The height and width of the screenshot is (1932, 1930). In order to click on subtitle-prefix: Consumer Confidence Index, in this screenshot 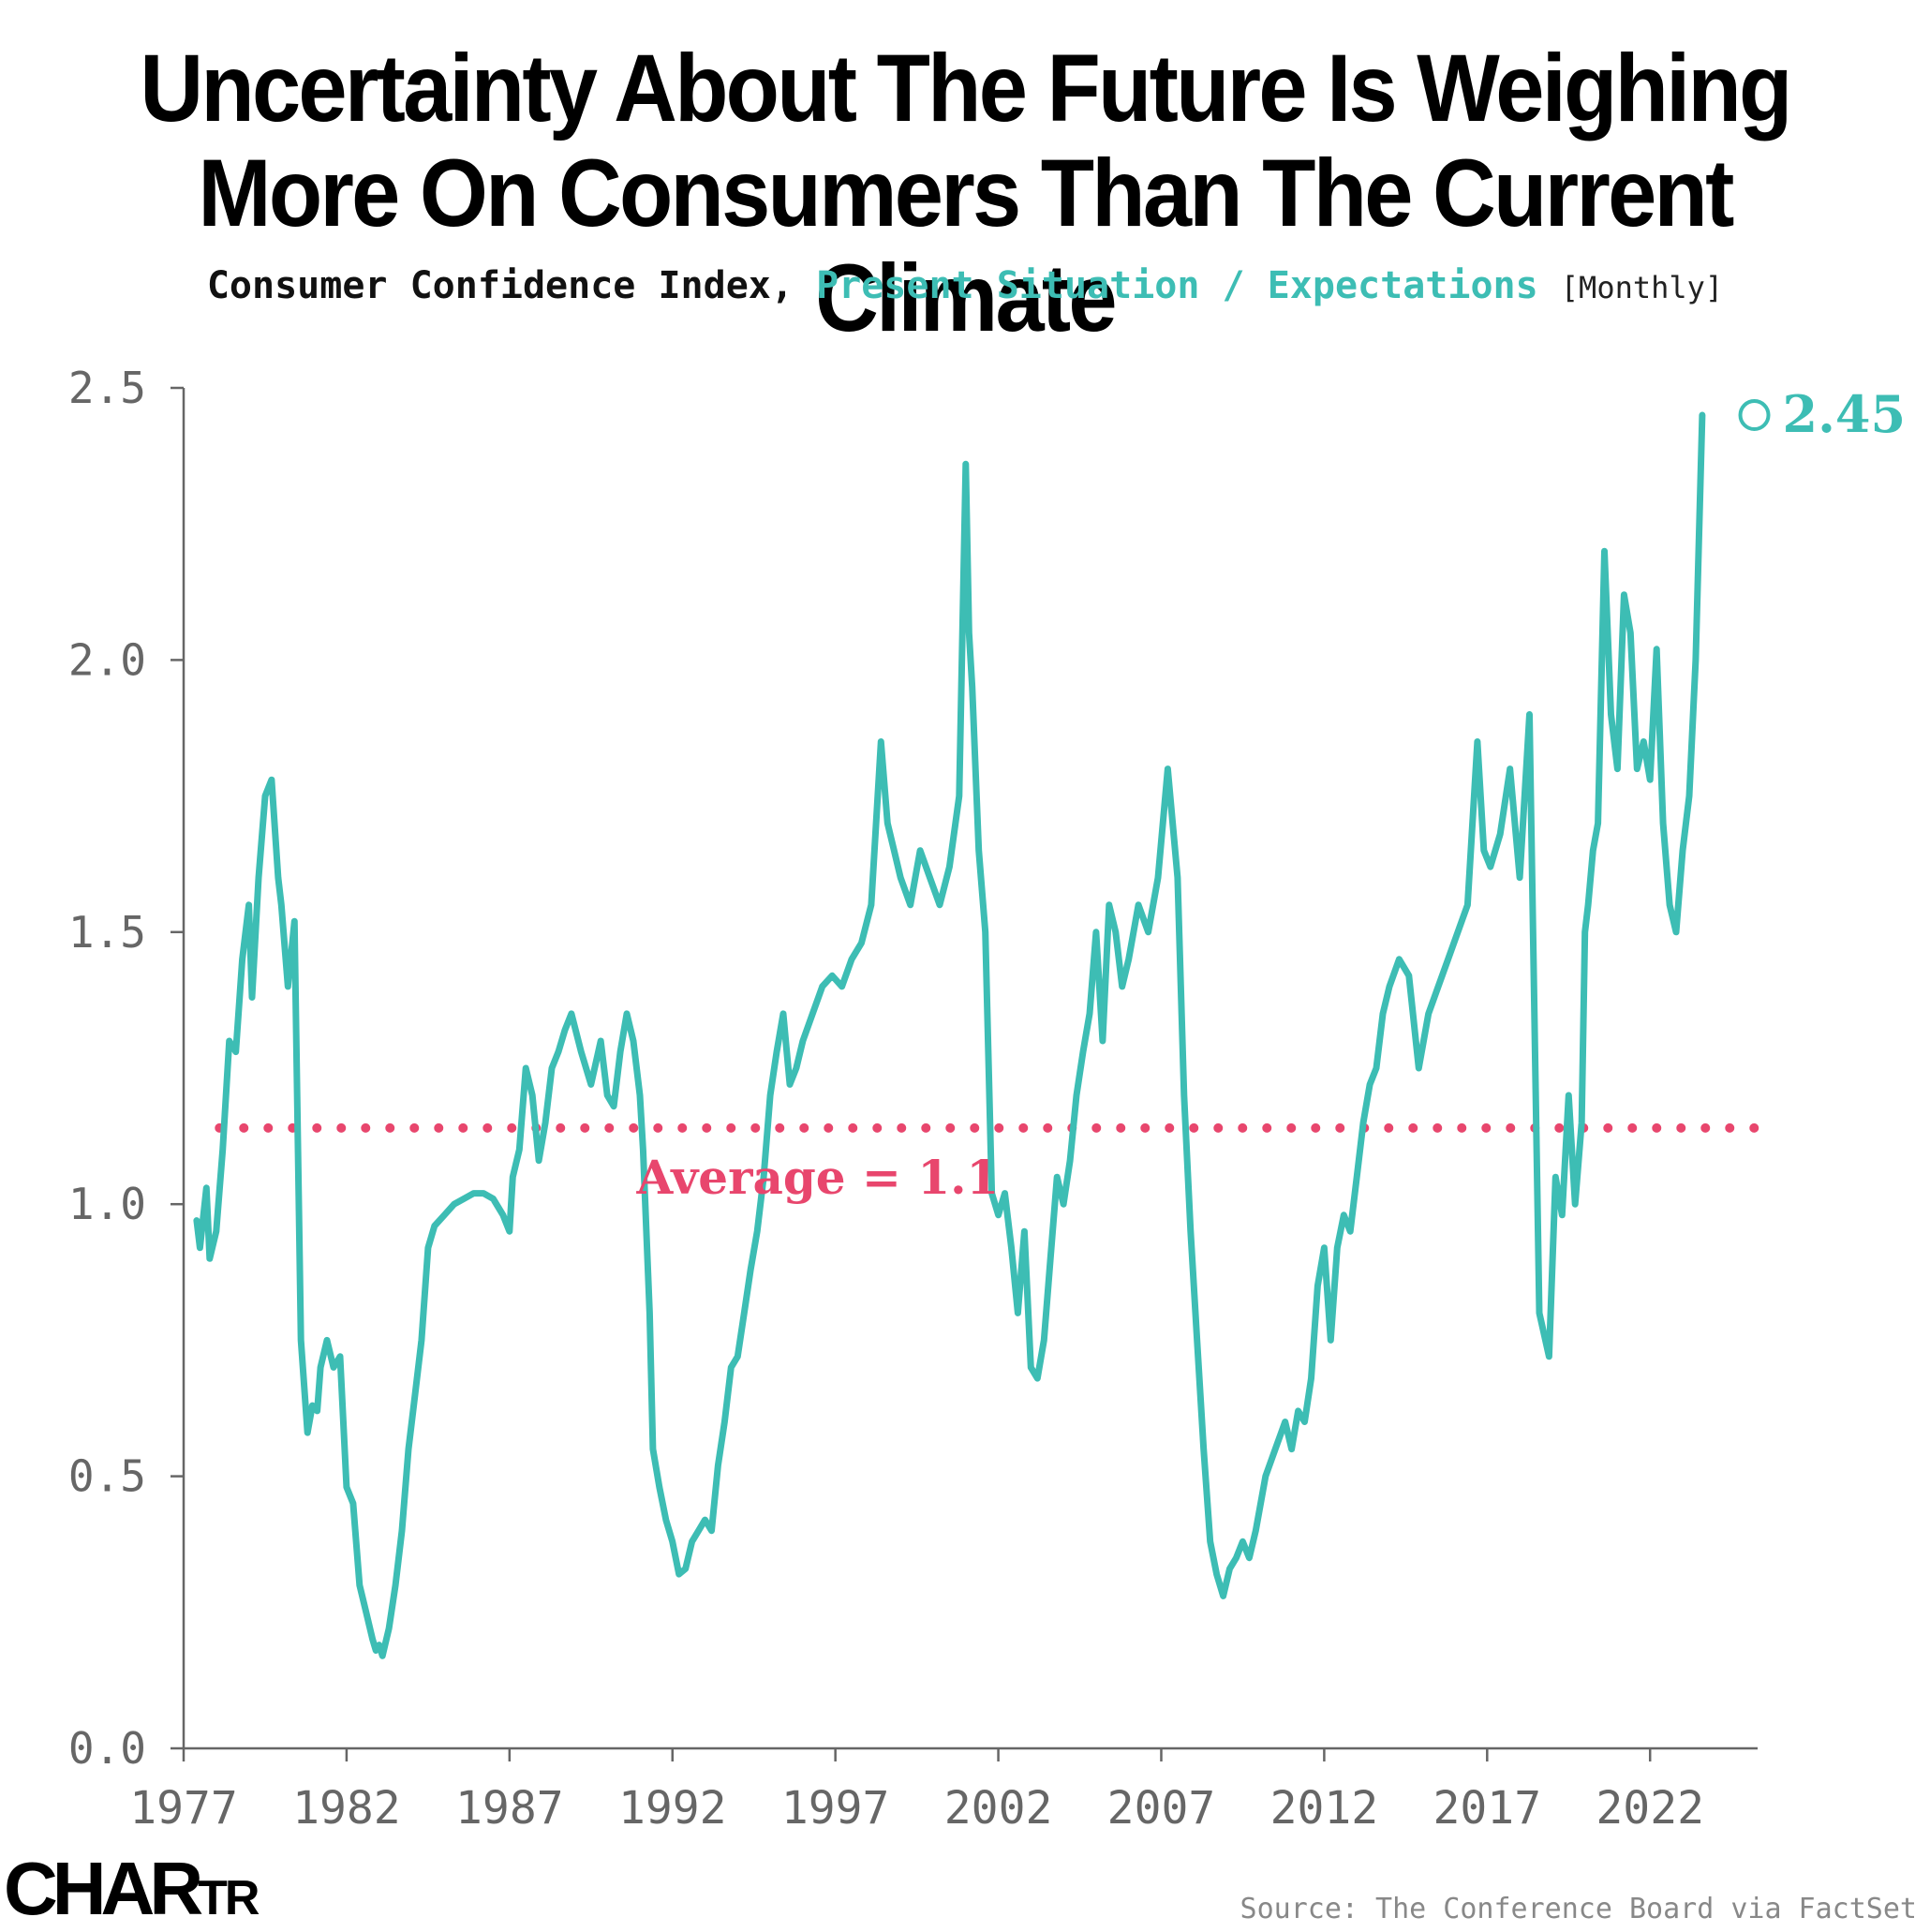, I will do `click(500, 286)`.